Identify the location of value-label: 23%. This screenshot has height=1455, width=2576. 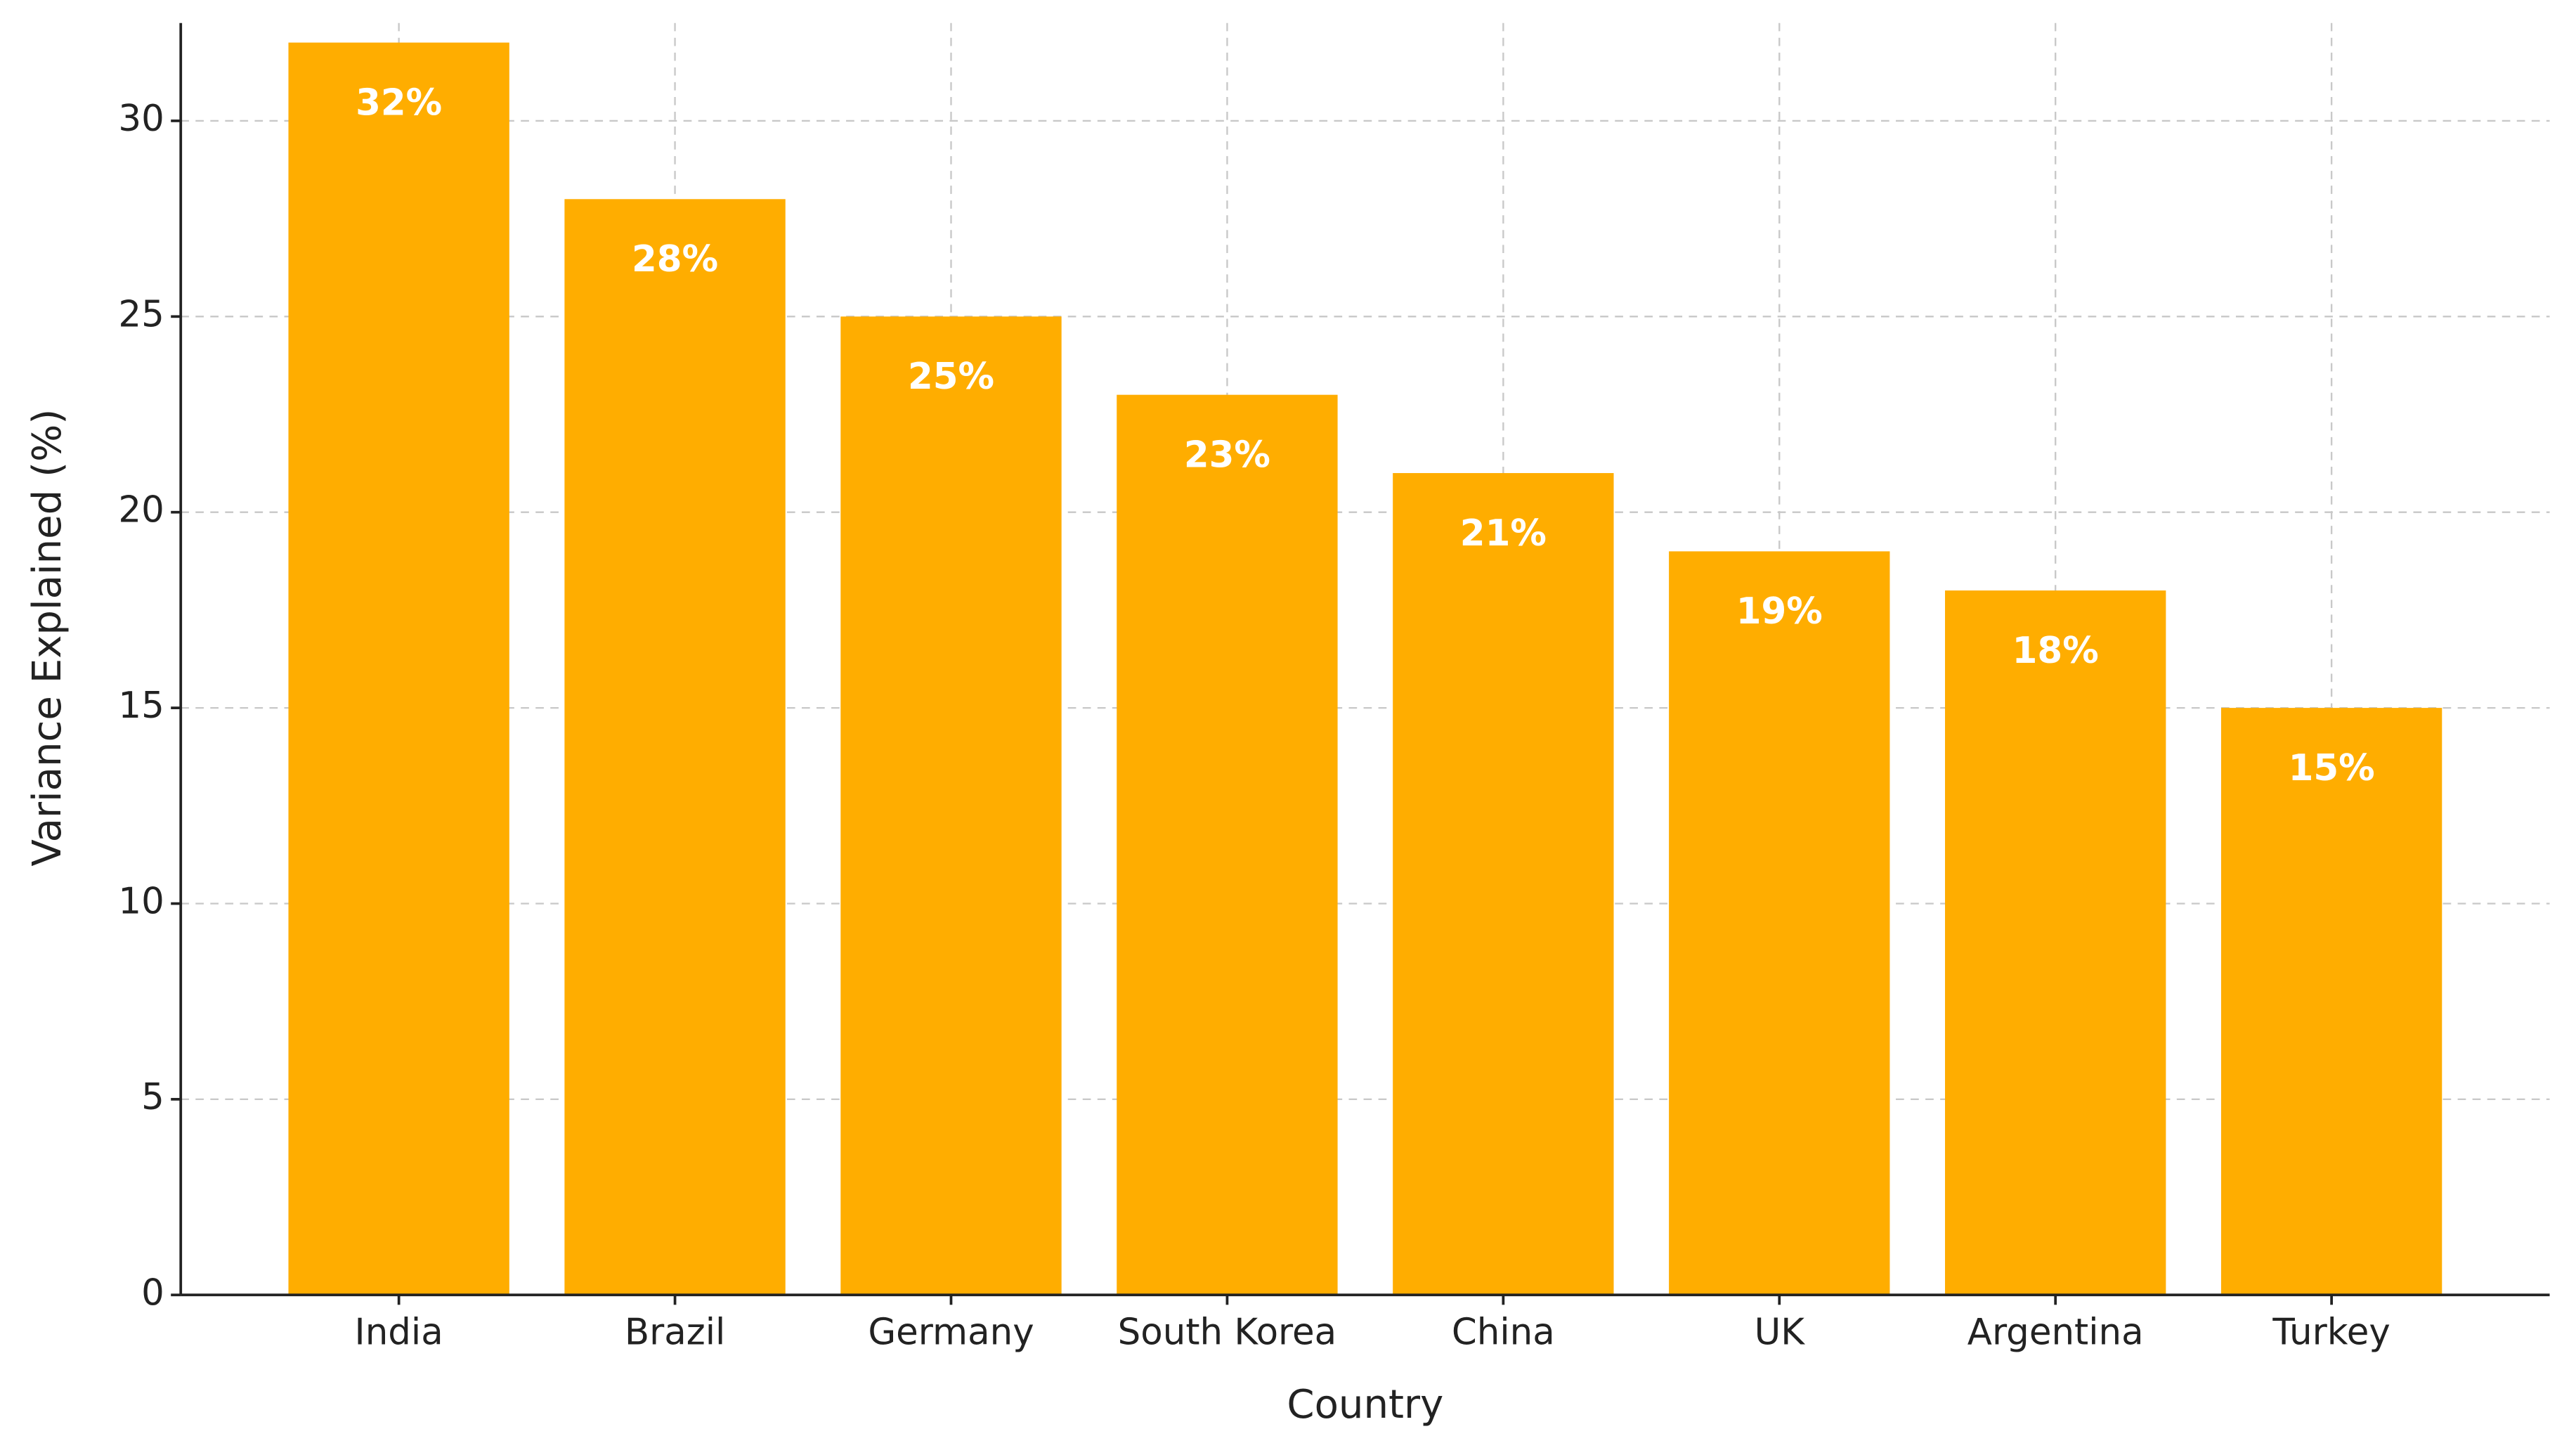
(1227, 455).